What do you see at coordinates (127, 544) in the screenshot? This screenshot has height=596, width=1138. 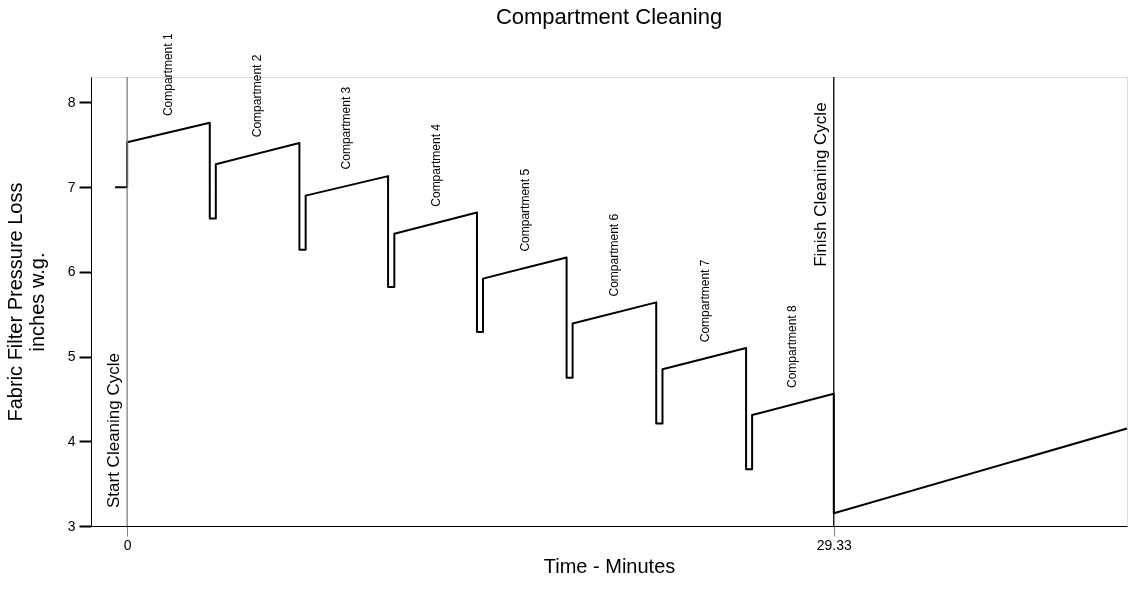 I see `x-tick-label: 0` at bounding box center [127, 544].